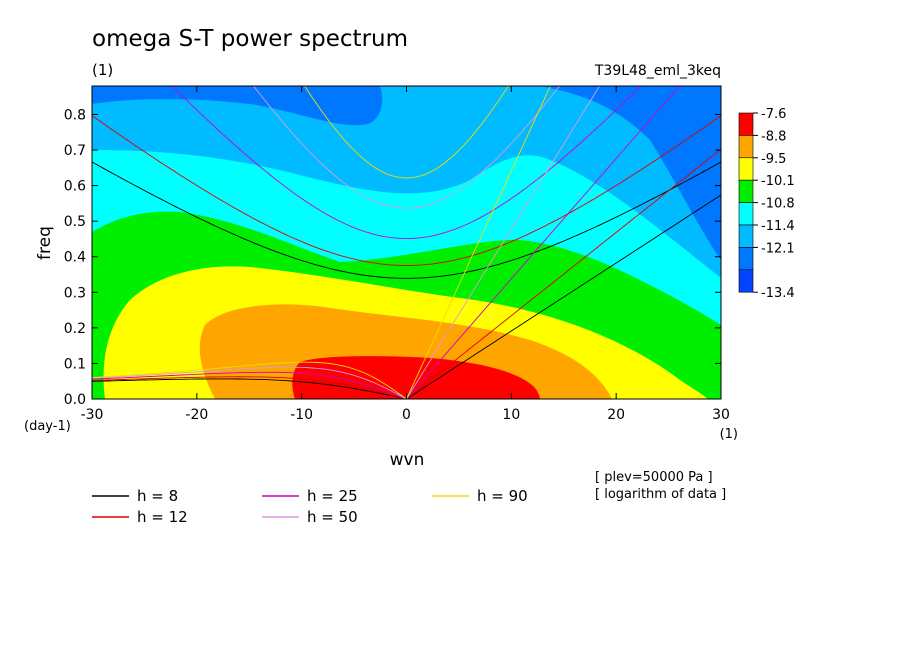 Image resolution: width=904 pixels, height=654 pixels. I want to click on colorbar-label: -10.1, so click(778, 181).